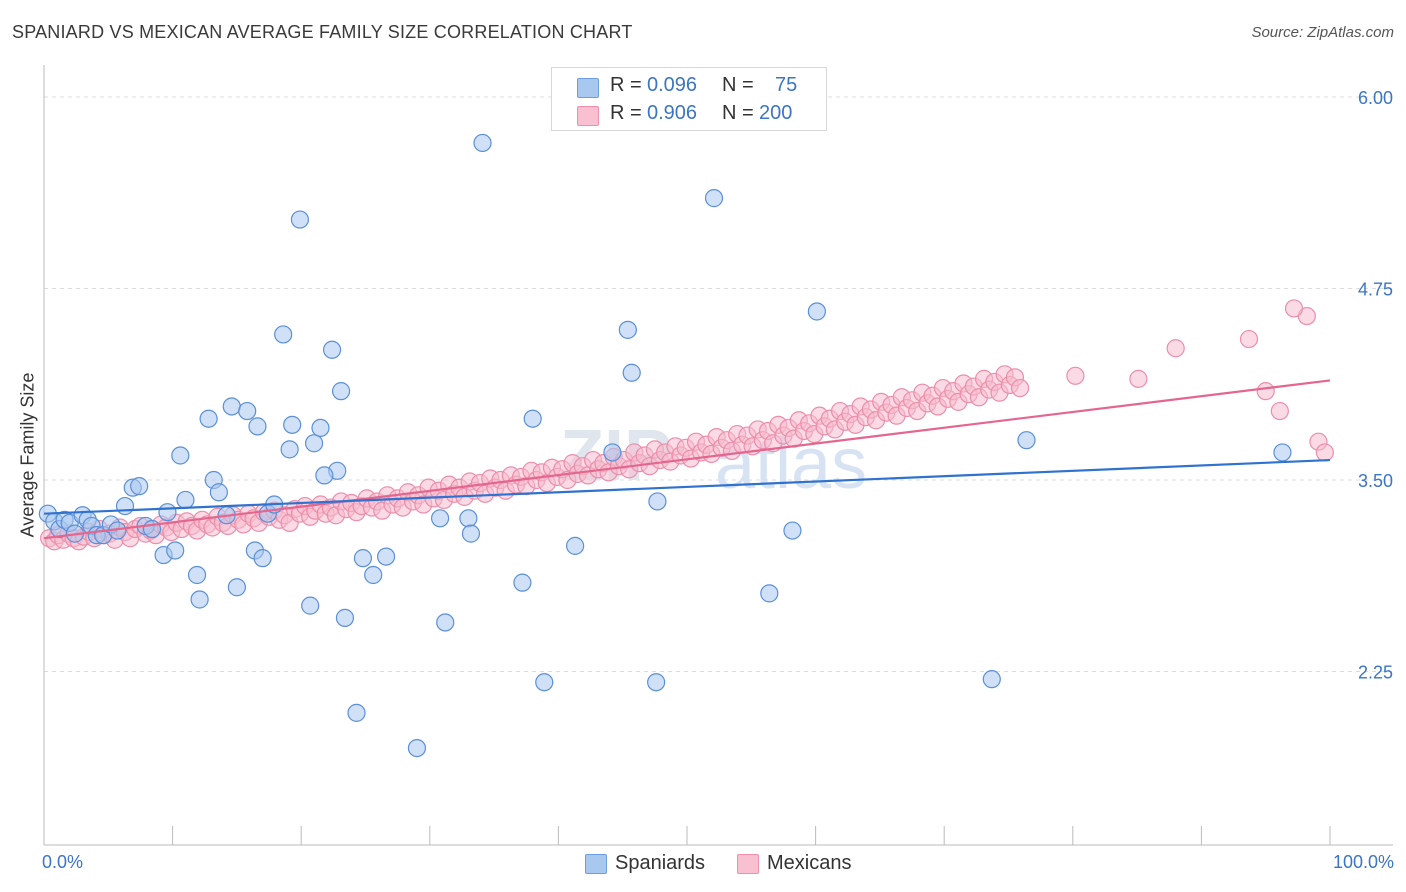 The height and width of the screenshot is (892, 1406). I want to click on legend-row-mexicans: R = 0.906 N = 200, so click(689, 114).